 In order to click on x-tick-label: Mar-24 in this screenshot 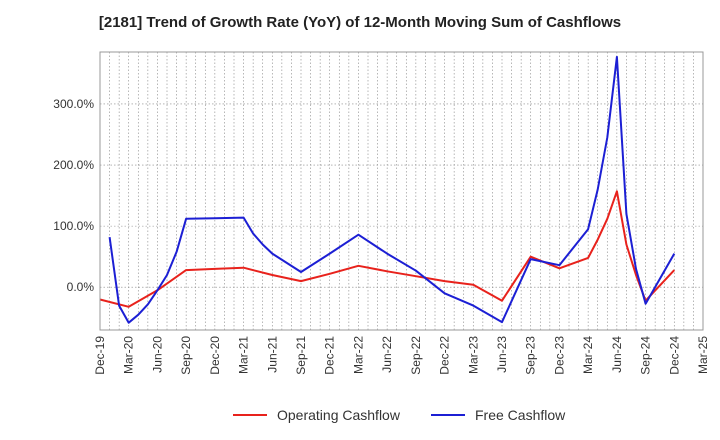, I will do `click(588, 355)`.